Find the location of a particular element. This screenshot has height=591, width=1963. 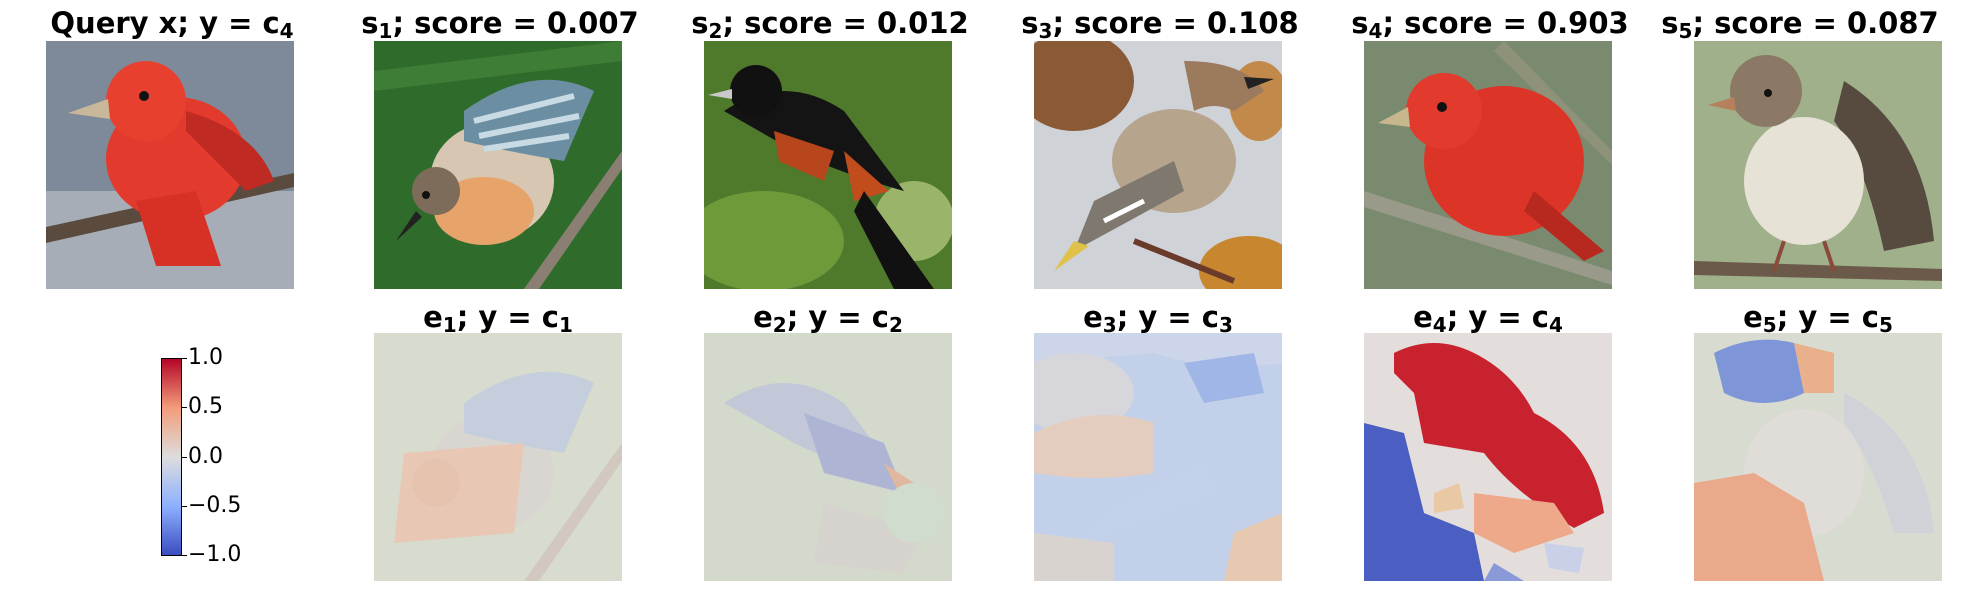

title-e4: e4; y = c4 is located at coordinates (1488, 318).